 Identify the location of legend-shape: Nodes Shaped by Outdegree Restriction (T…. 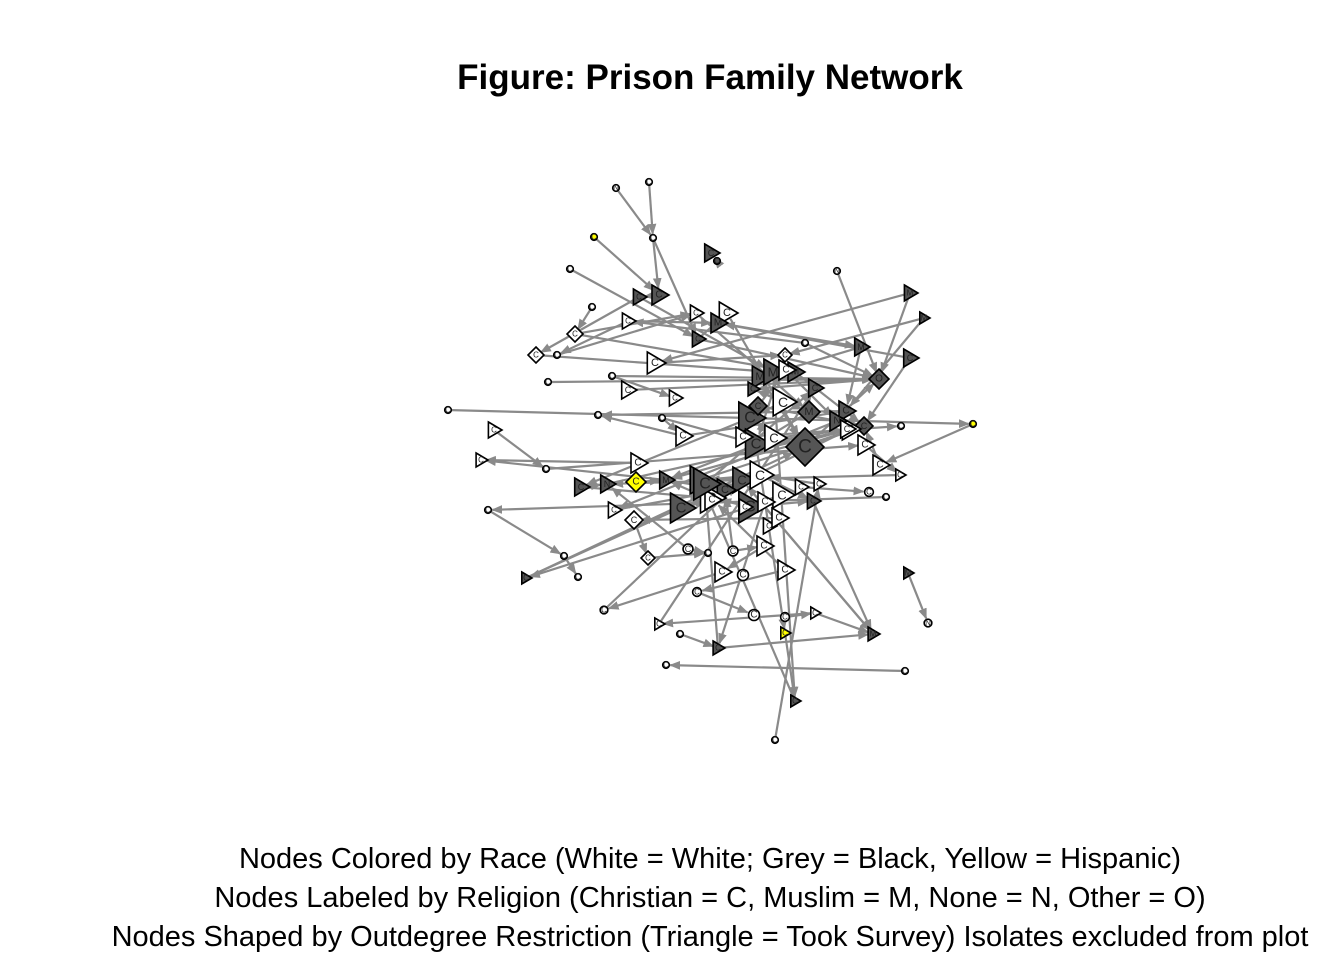
(710, 937).